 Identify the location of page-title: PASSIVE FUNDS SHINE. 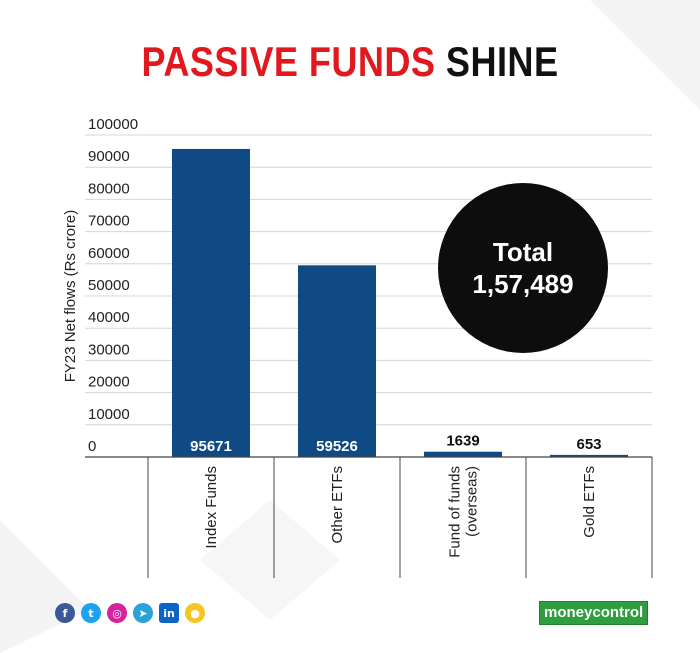
(350, 62).